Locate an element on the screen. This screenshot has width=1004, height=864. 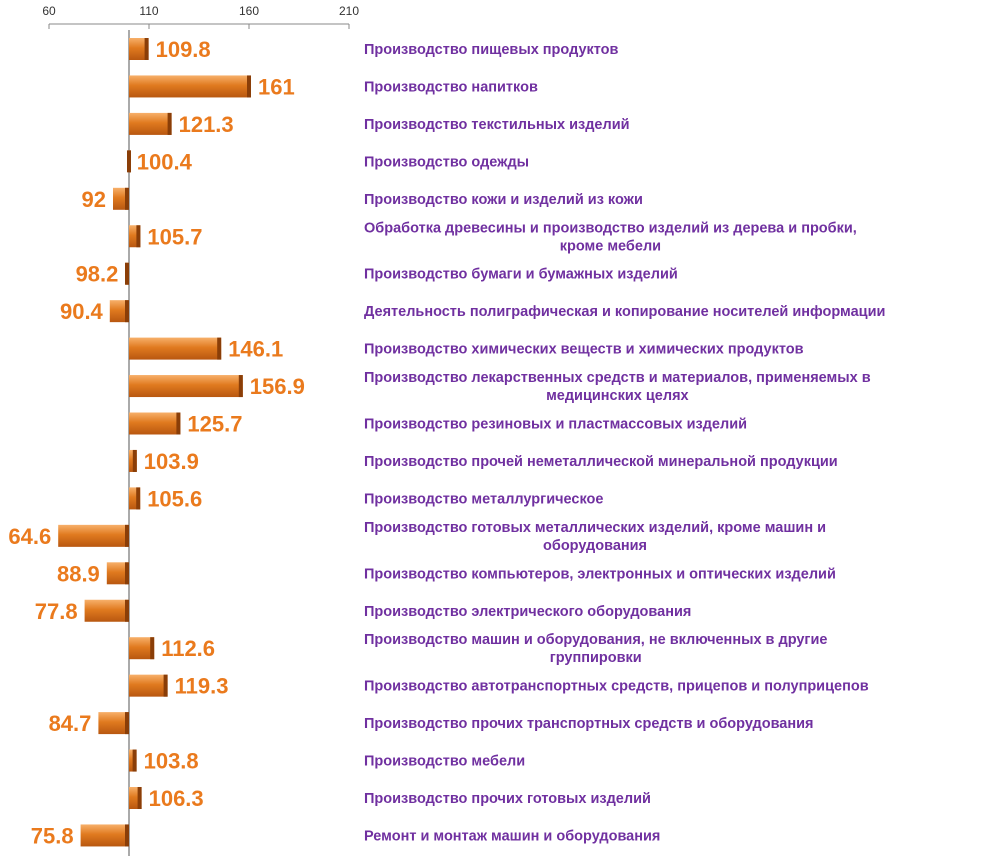
value-label: 98.2 is located at coordinates (97, 274).